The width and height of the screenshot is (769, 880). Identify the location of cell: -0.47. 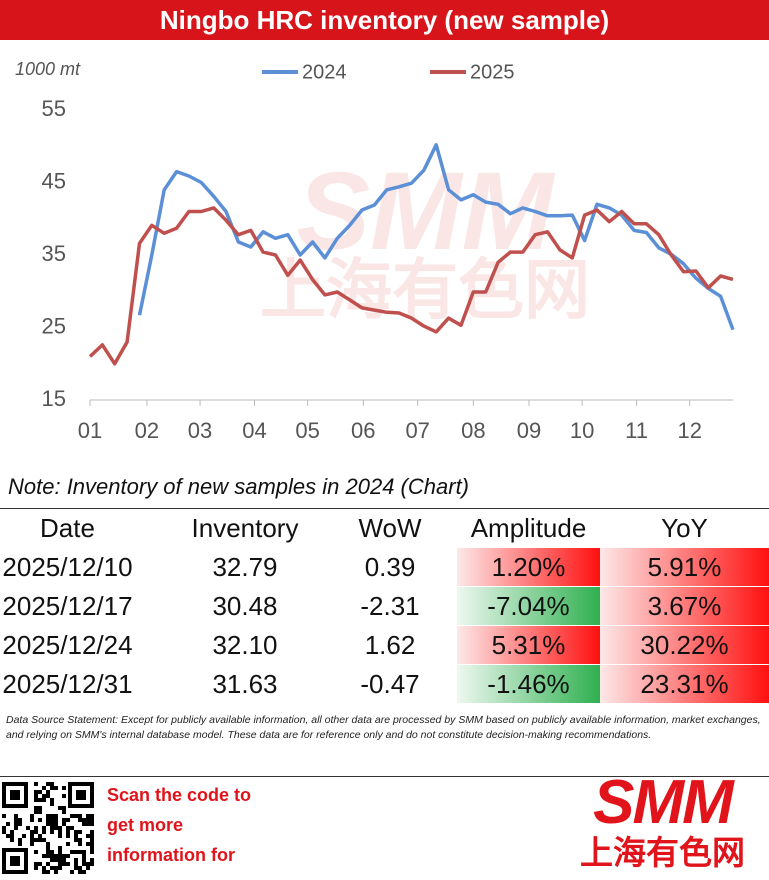
(390, 684).